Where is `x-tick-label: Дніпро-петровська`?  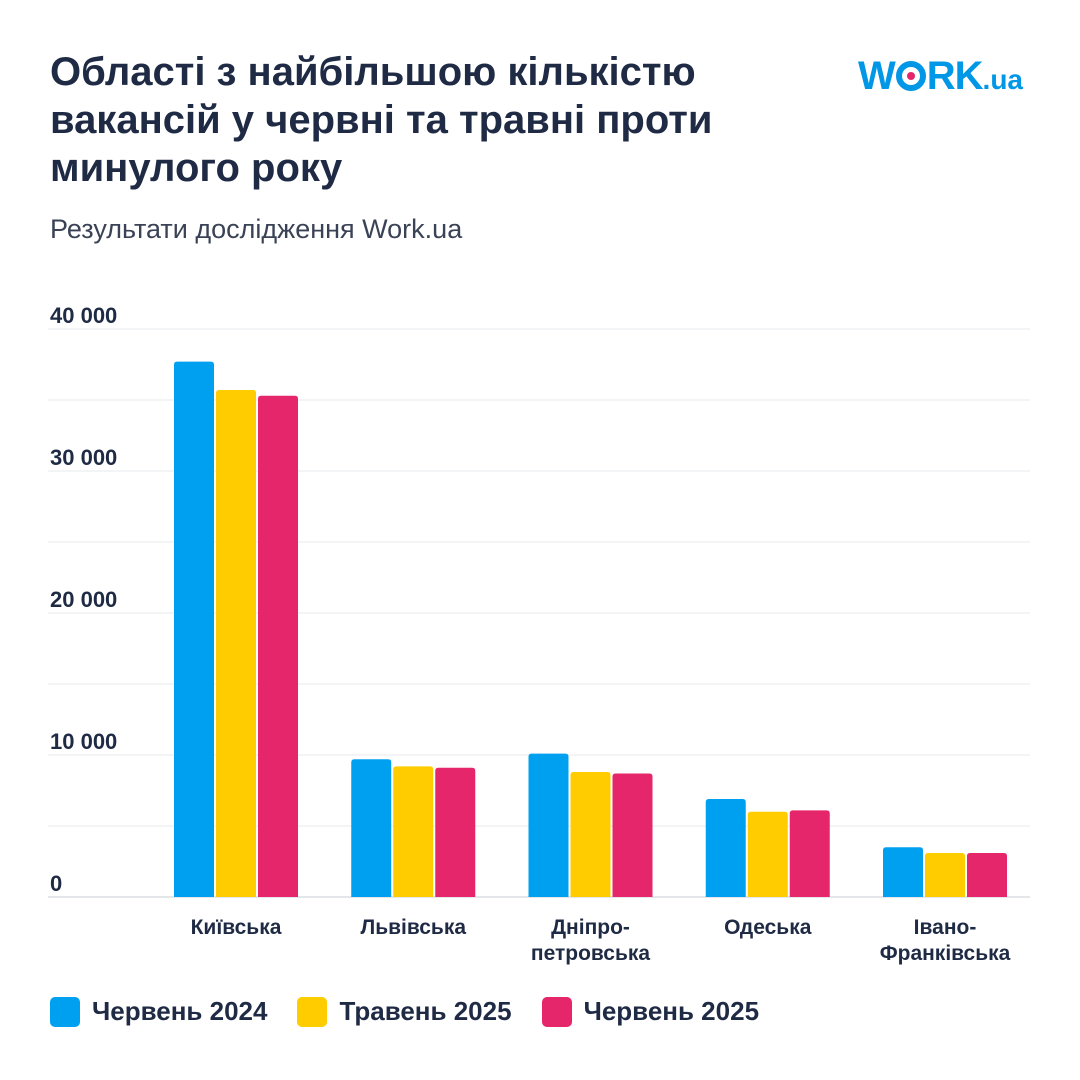 x-tick-label: Дніпро-петровська is located at coordinates (591, 940).